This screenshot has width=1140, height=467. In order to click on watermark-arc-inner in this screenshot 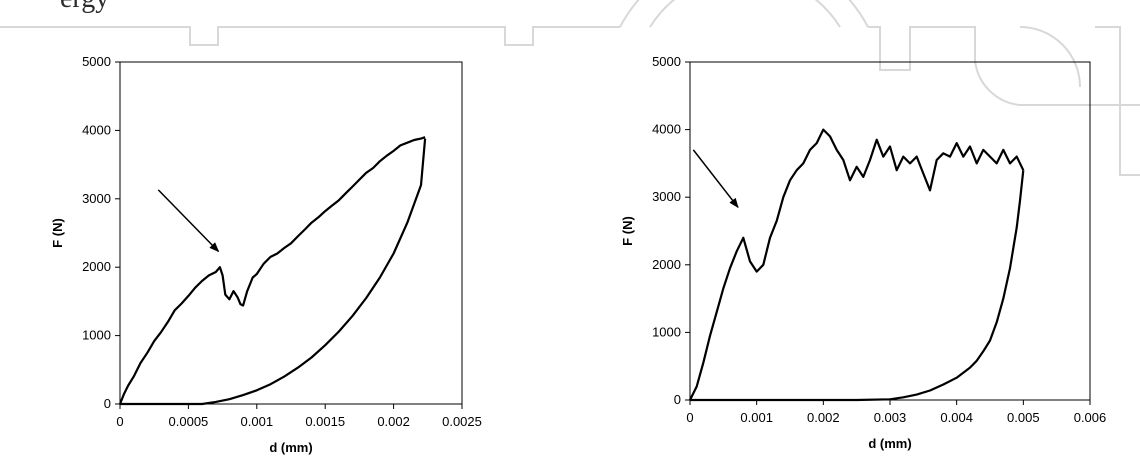, I will do `click(745, 14)`.